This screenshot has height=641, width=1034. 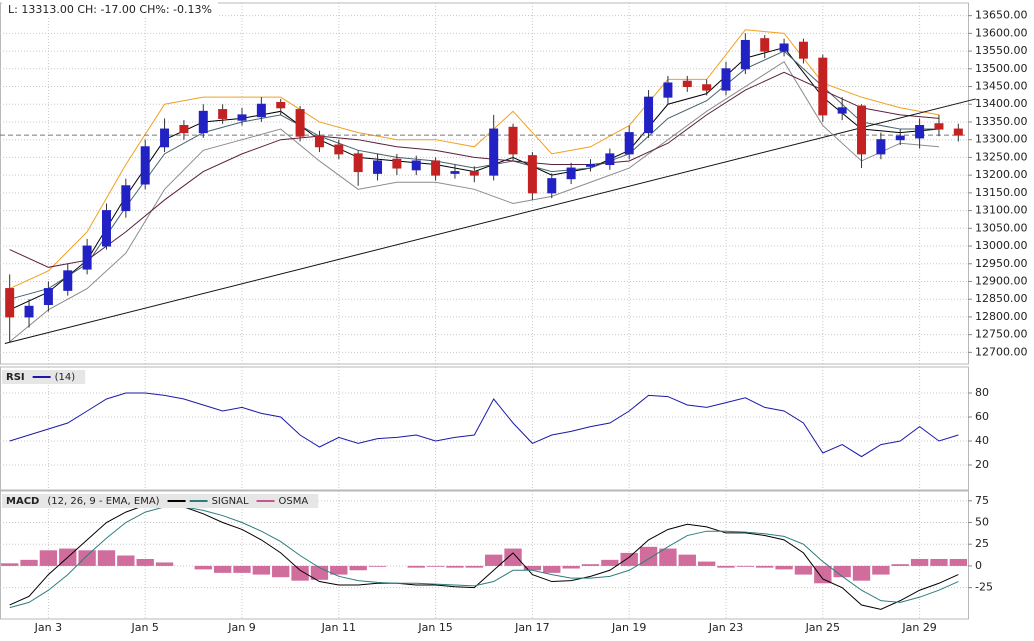 What do you see at coordinates (1001, 192) in the screenshot?
I see `y-tick-label: 13150.00` at bounding box center [1001, 192].